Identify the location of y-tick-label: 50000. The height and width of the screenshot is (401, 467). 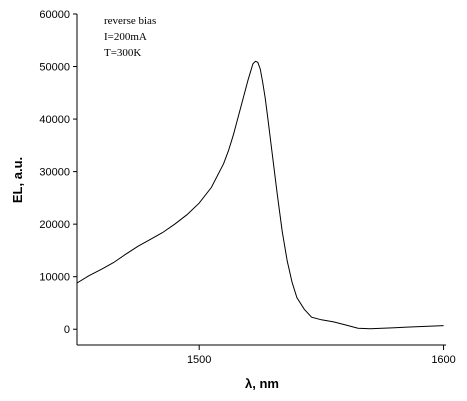
(54, 68).